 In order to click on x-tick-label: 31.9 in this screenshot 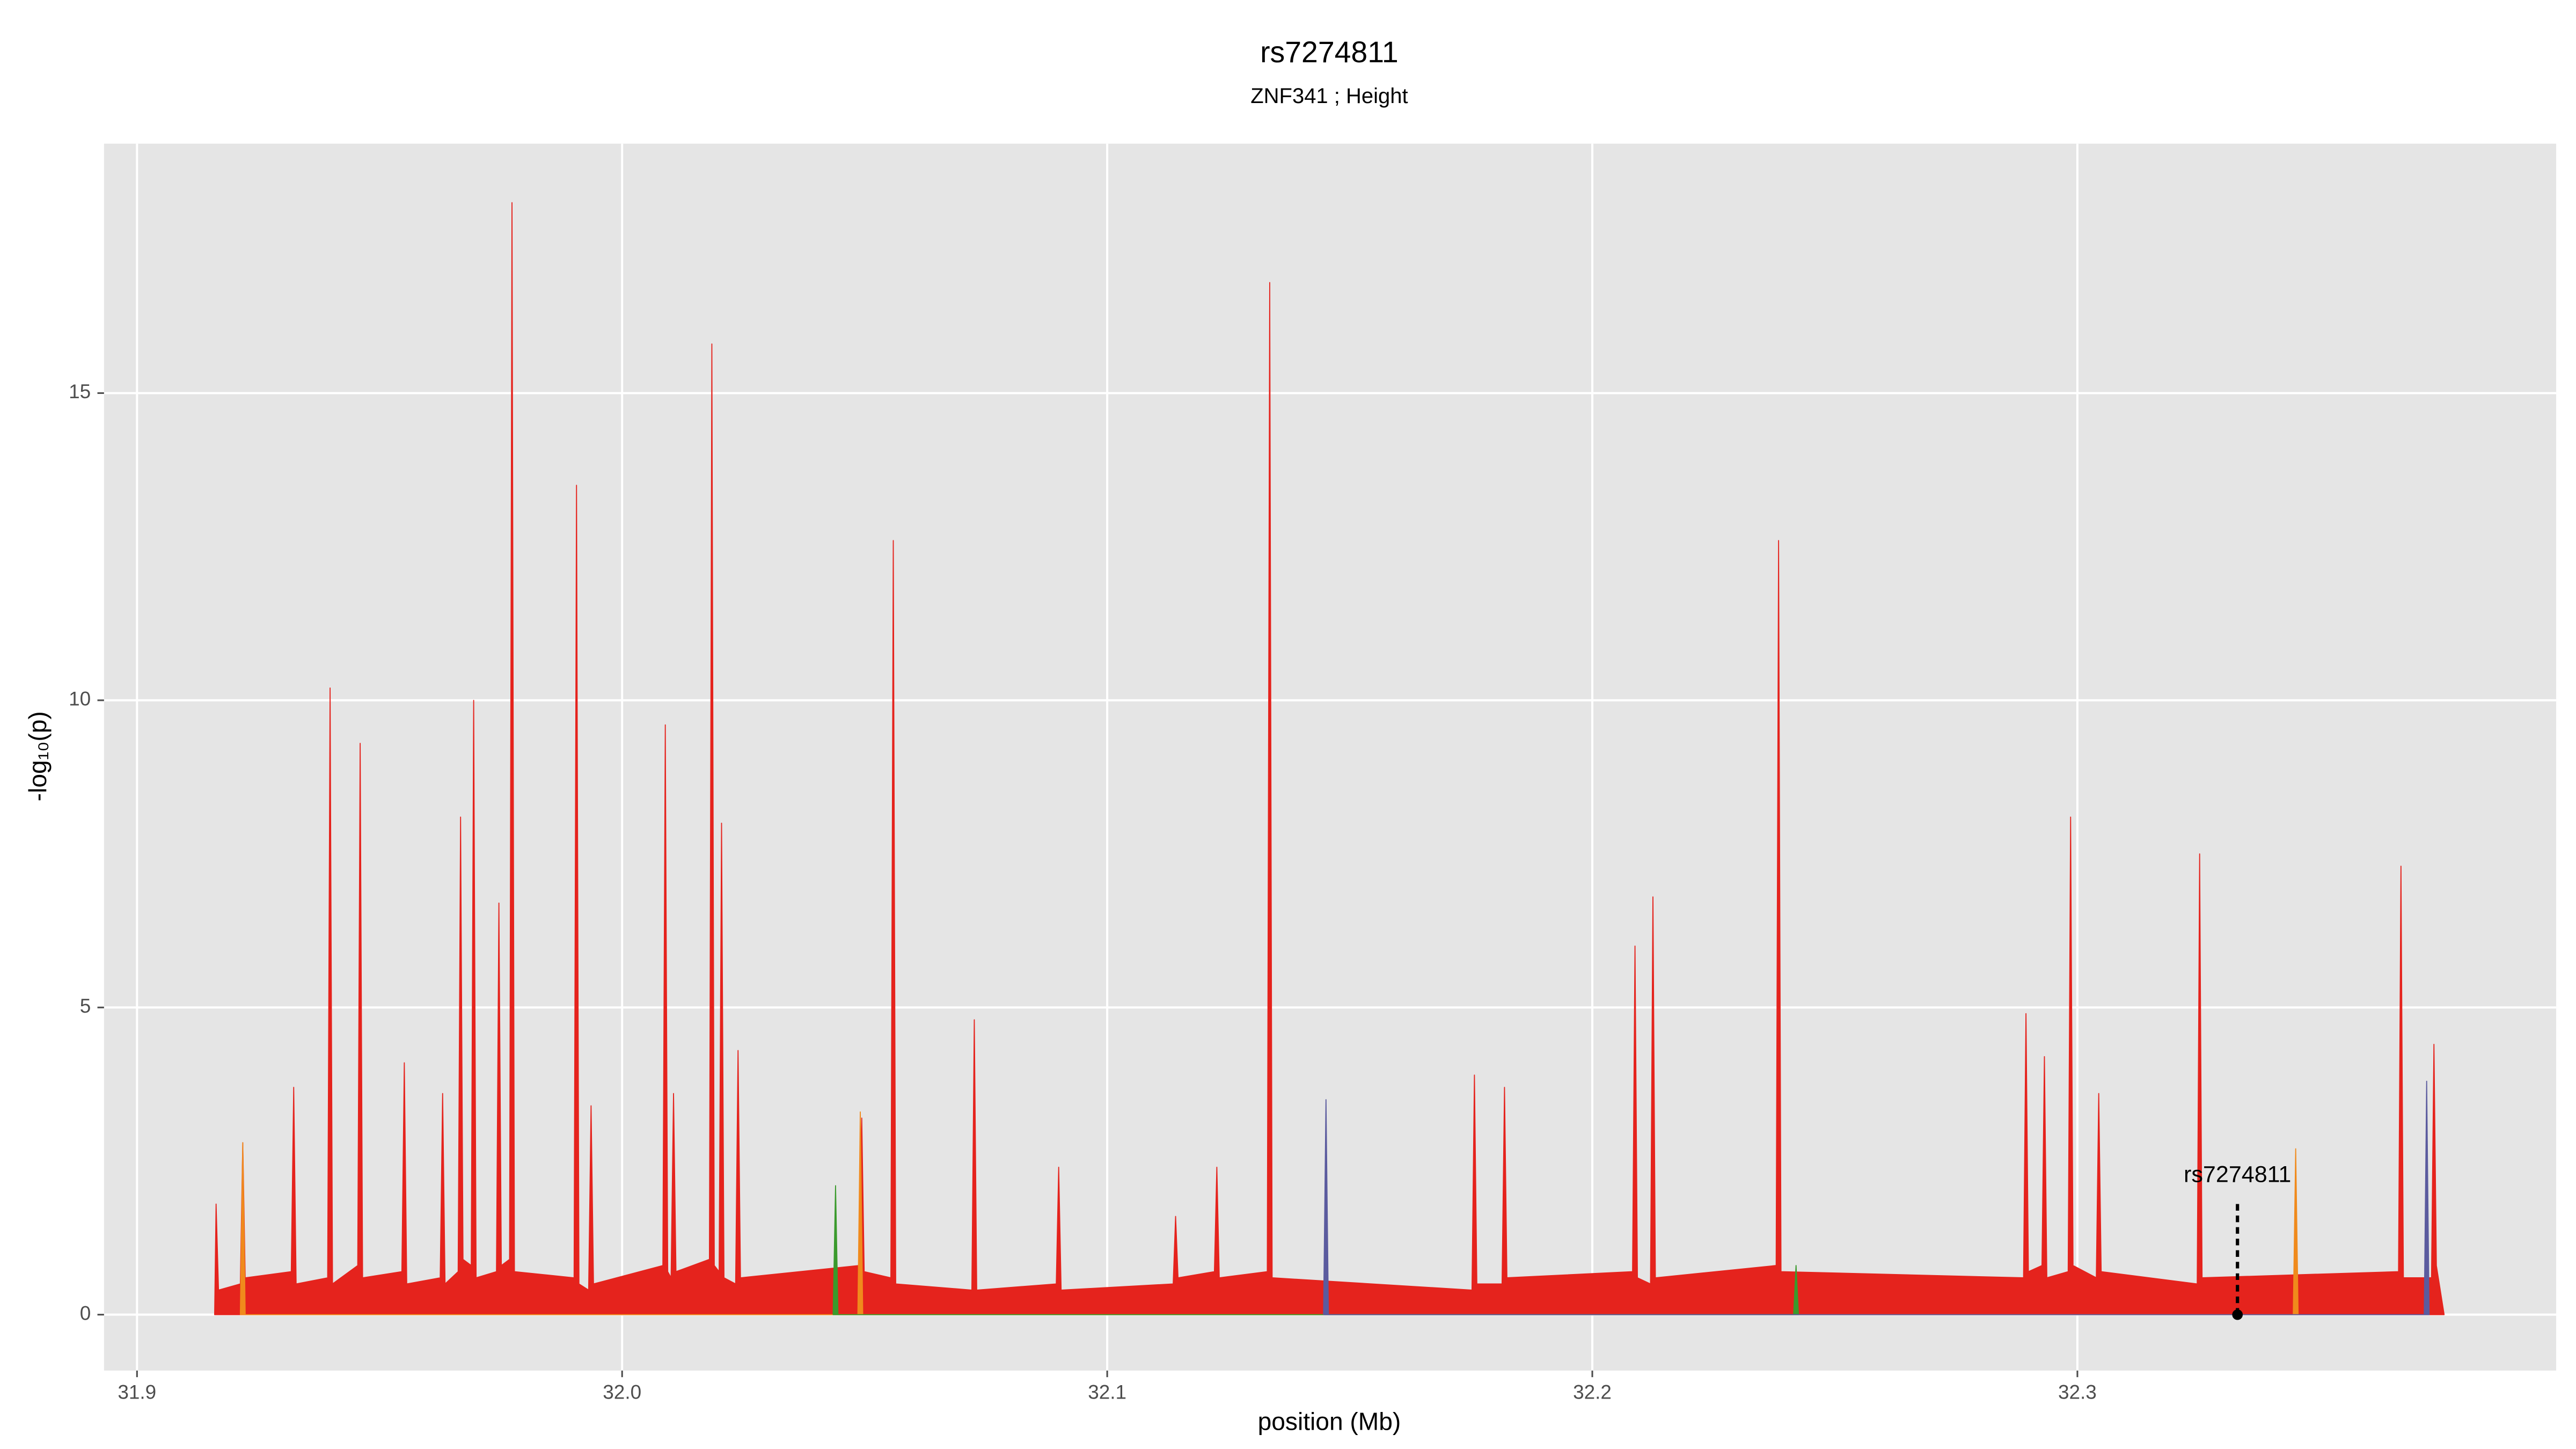, I will do `click(137, 1392)`.